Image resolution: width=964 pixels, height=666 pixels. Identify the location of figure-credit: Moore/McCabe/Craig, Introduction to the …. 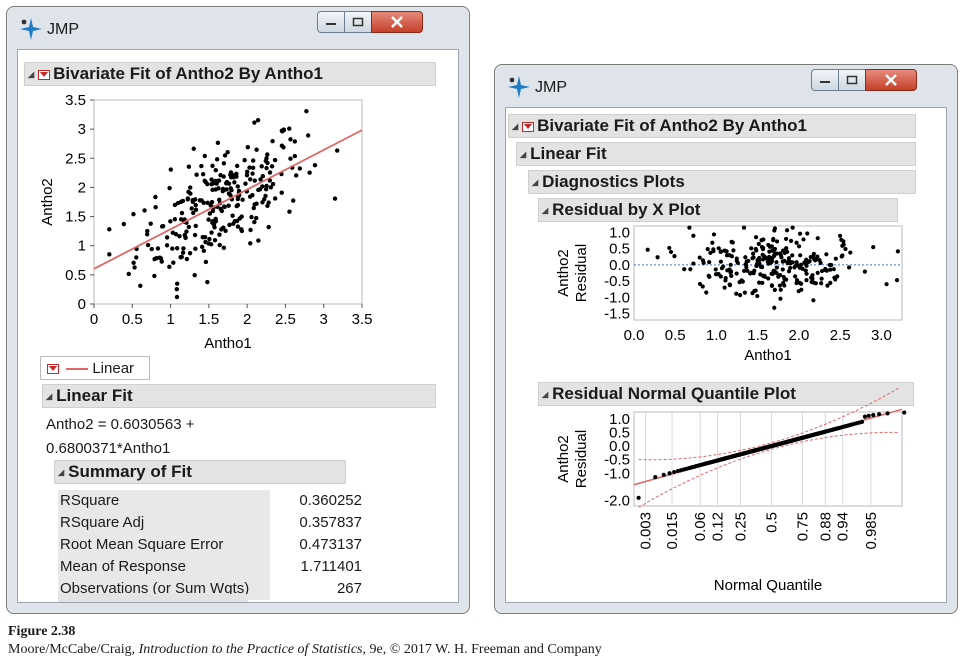
(305, 650).